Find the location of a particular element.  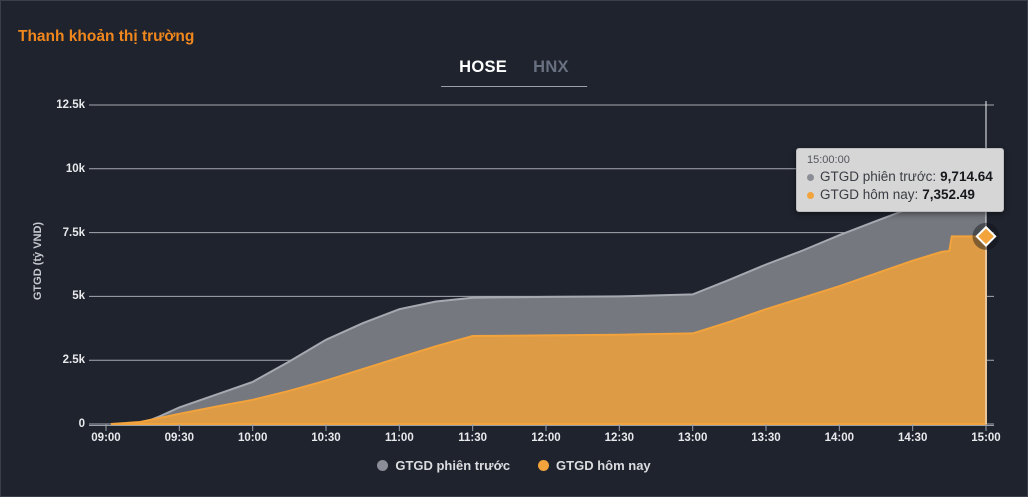

legend-item-prev-session: GTGD phiên trước is located at coordinates (443, 465).